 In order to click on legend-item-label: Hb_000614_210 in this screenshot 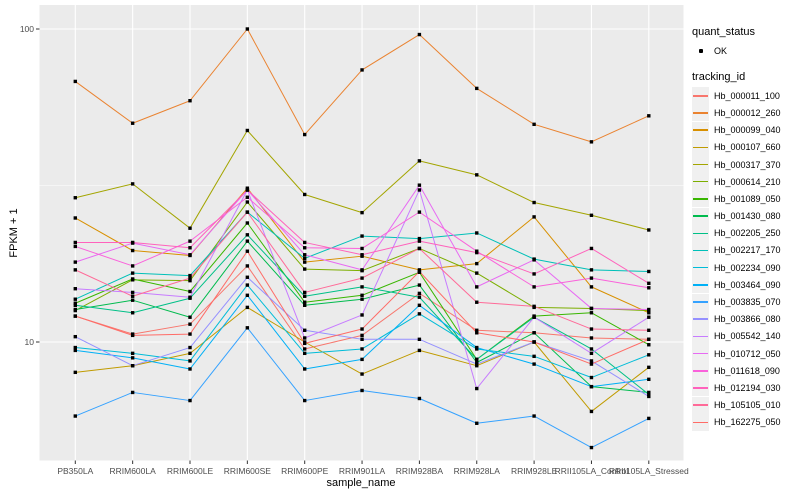, I will do `click(747, 181)`.